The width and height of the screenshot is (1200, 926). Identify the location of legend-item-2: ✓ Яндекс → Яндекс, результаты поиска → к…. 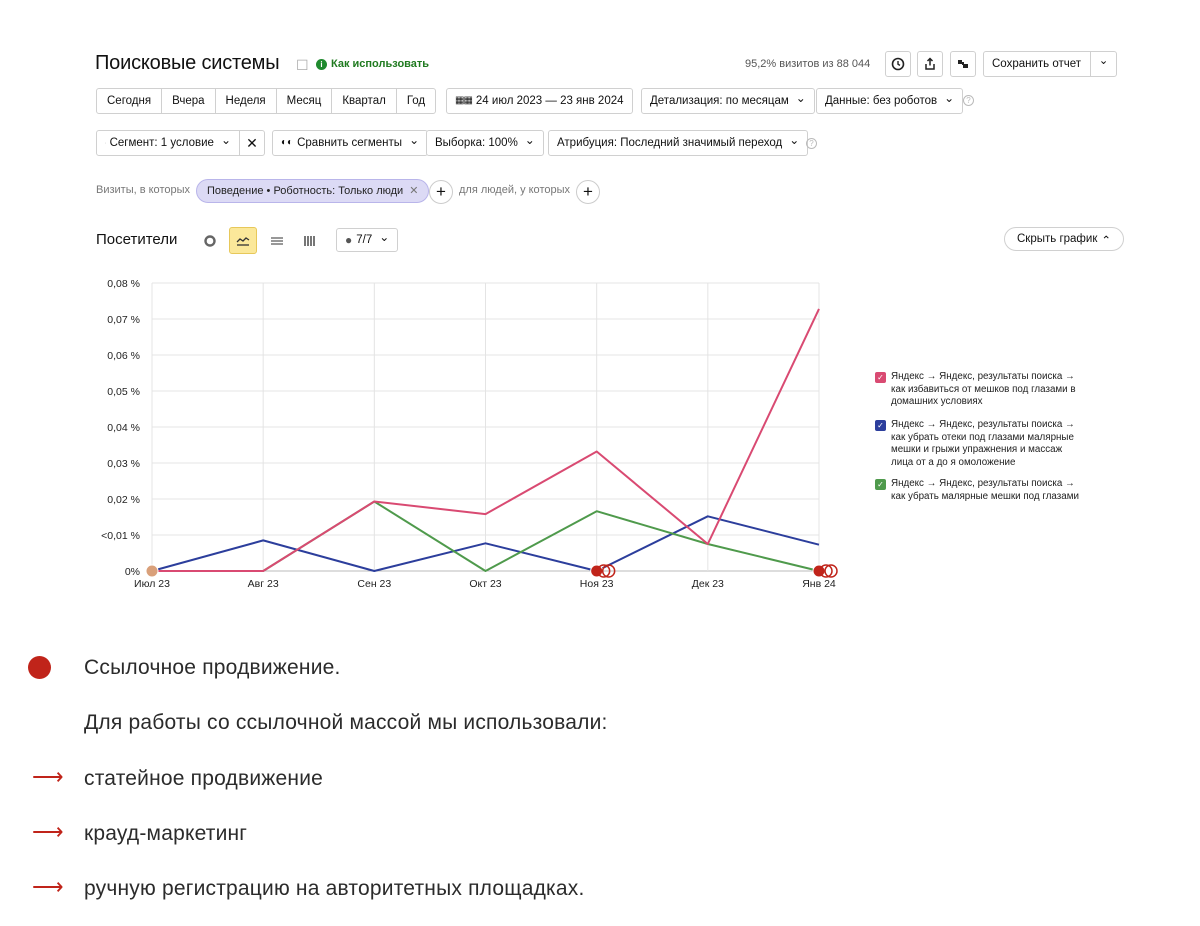
(995, 444).